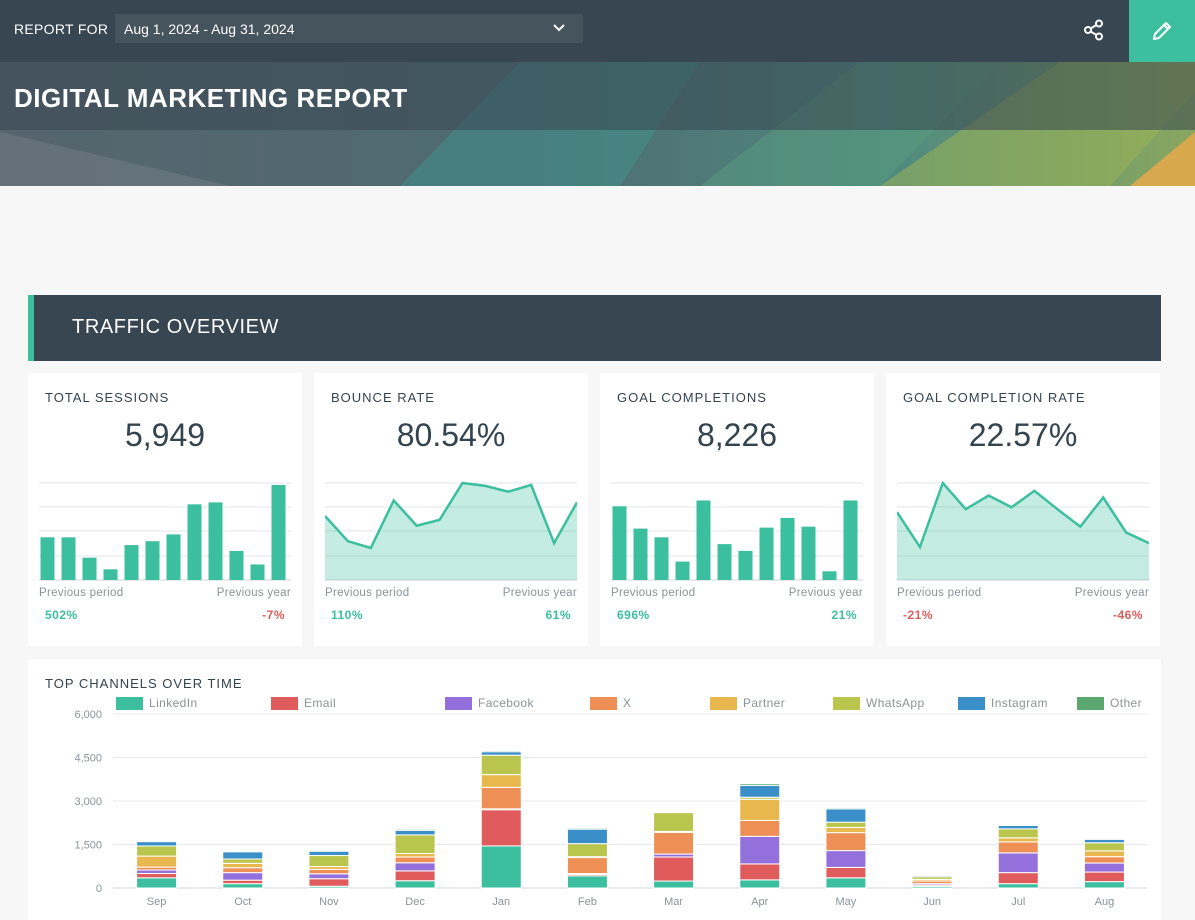  Describe the element at coordinates (303, 703) in the screenshot. I see `legend-item-email: Email` at that location.